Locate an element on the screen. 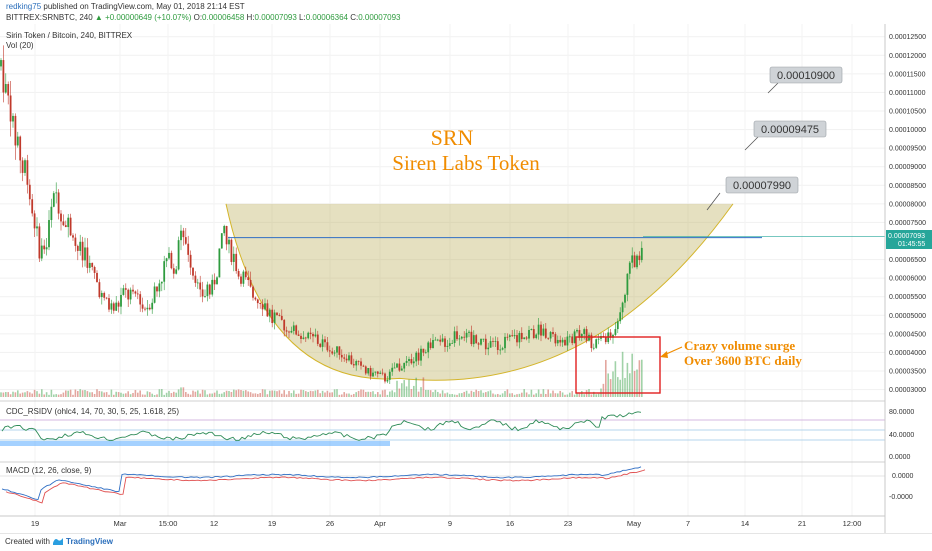 The image size is (932, 551). ohlc-open: 0.00006458 is located at coordinates (223, 17).